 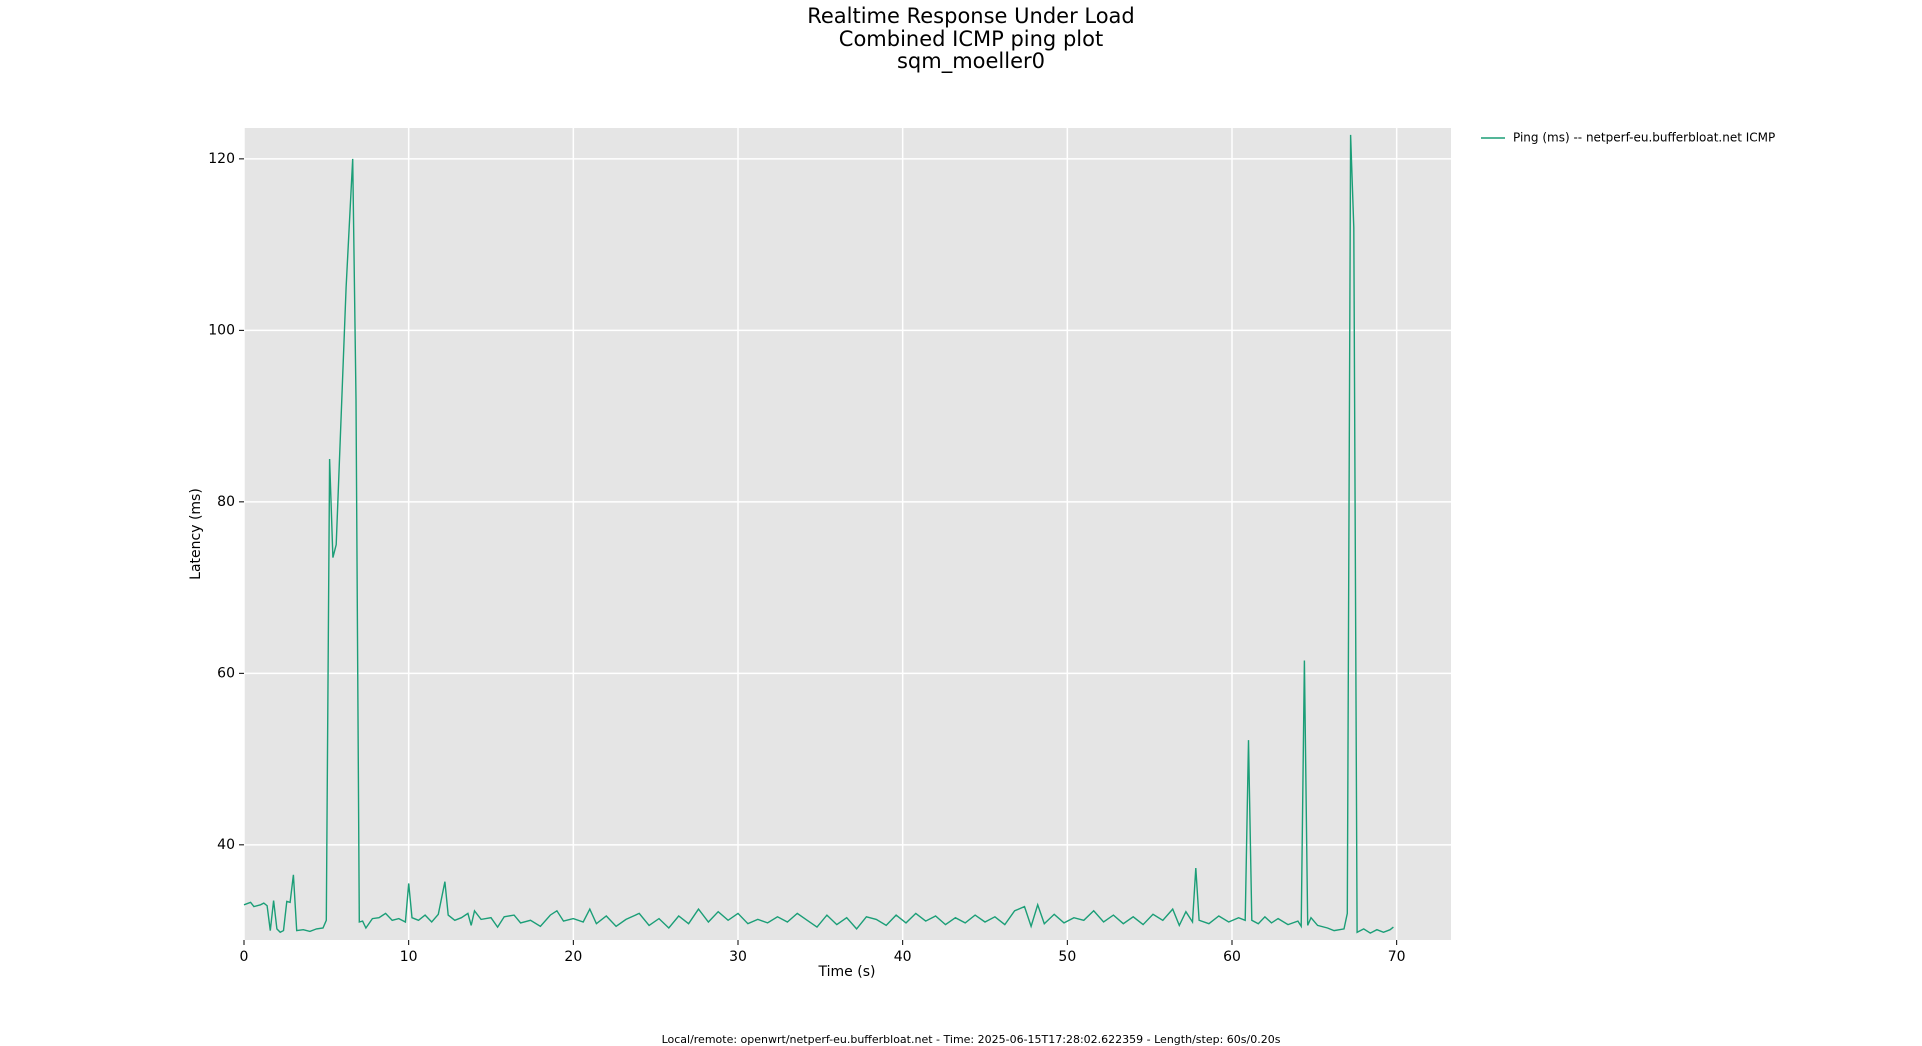 I want to click on y-tick-label: 100, so click(x=221, y=330).